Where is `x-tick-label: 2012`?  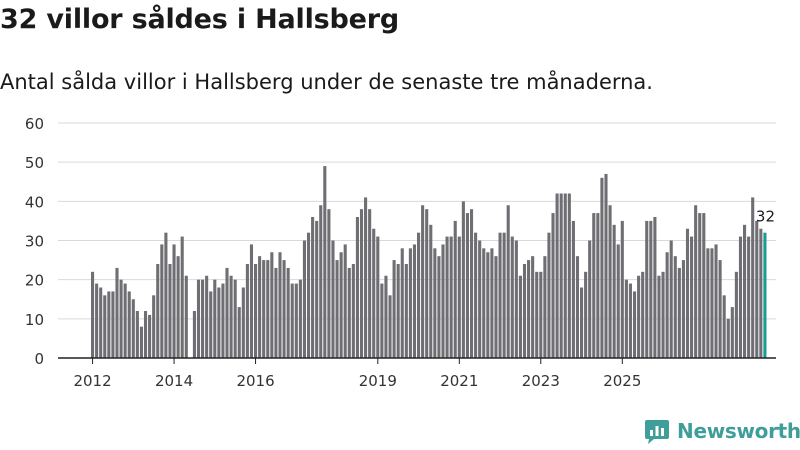
x-tick-label: 2012 is located at coordinates (92, 381).